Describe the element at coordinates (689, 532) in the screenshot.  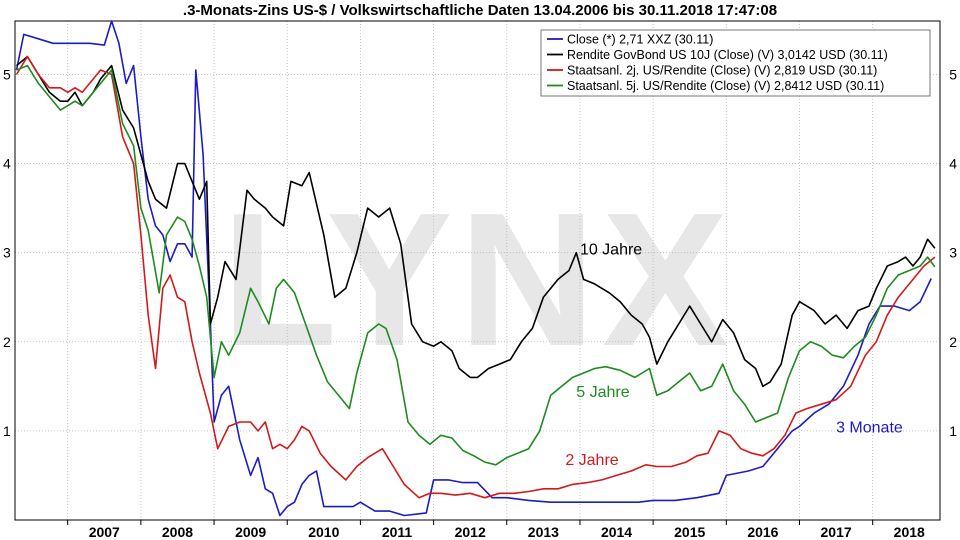
I see `x-tick-label: 2015` at that location.